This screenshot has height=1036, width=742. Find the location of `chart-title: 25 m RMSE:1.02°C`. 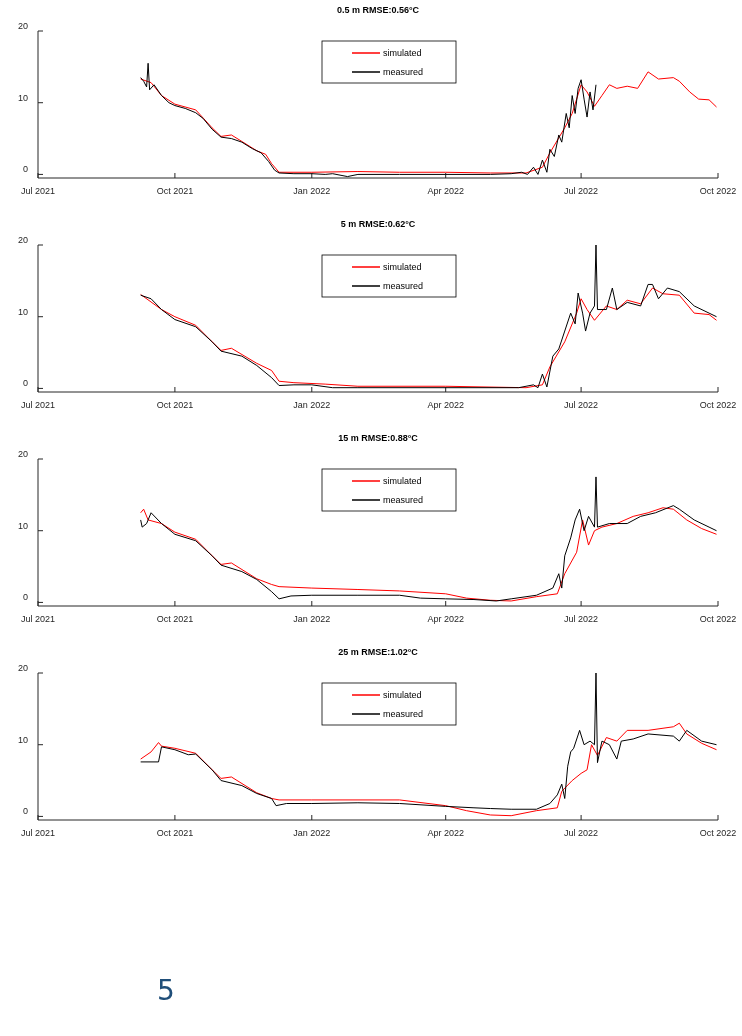

chart-title: 25 m RMSE:1.02°C is located at coordinates (378, 652).